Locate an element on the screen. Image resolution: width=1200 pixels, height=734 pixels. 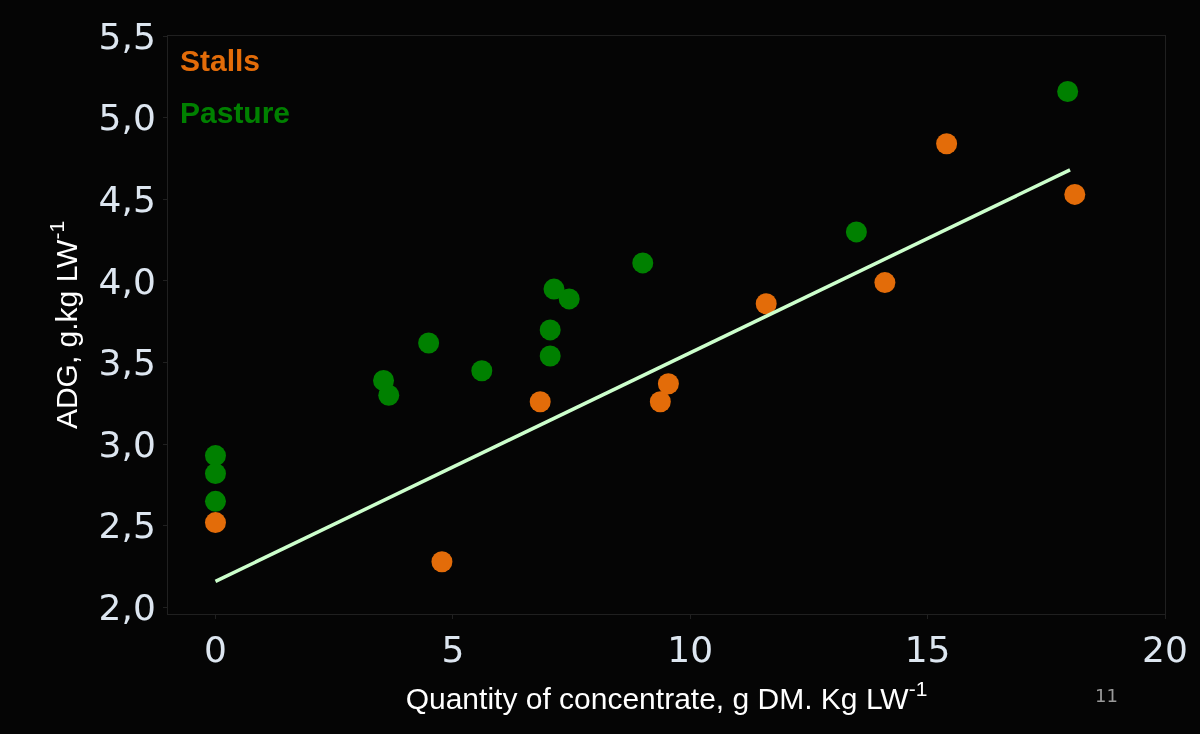
y-tick-label: 4,5 is located at coordinates (127, 199).